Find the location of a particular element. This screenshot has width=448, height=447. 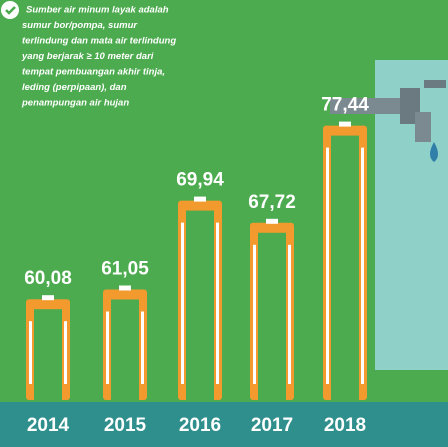

value-label: 77,44 is located at coordinates (345, 105).